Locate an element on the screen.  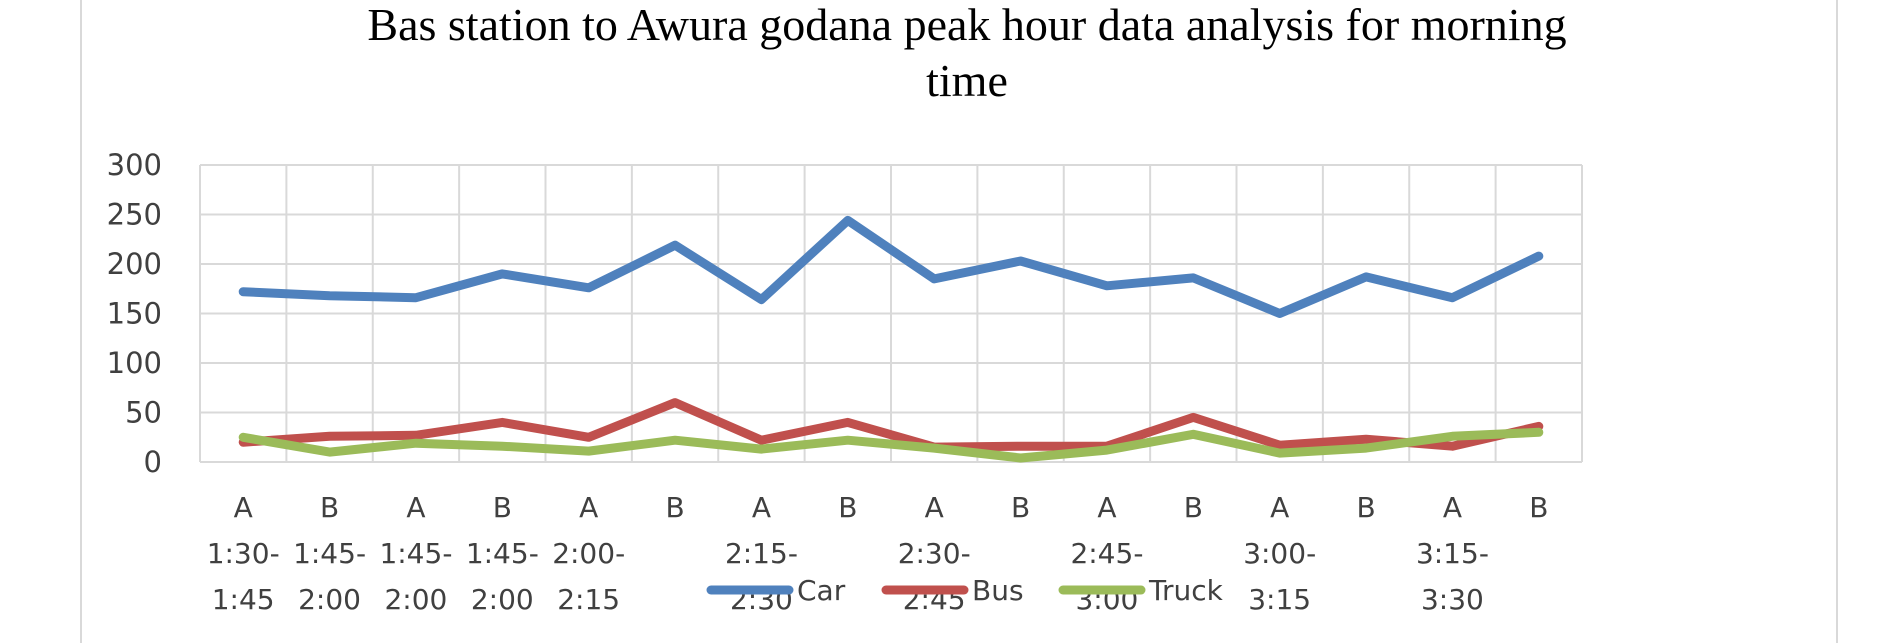
y-tick-label: 0 is located at coordinates (153, 462).